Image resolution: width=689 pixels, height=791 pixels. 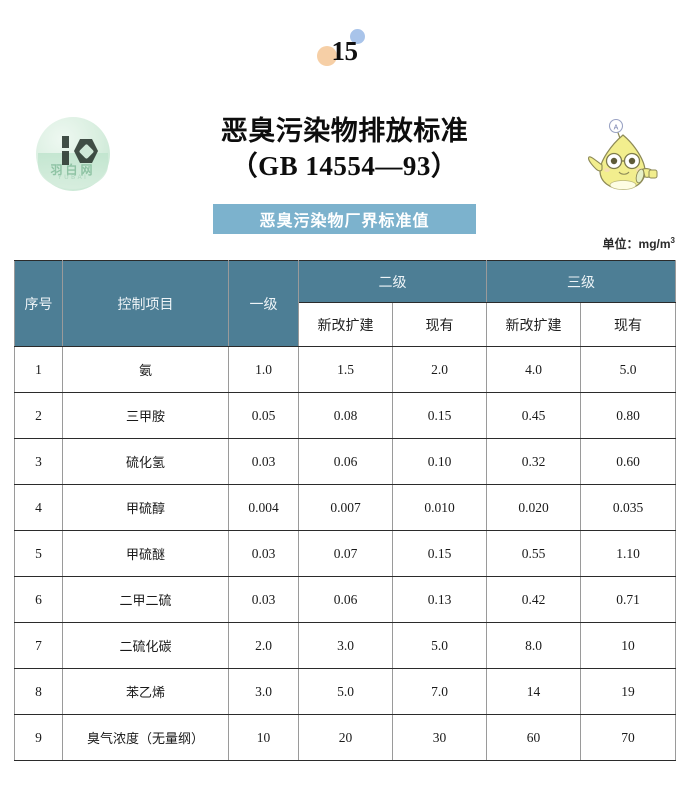 What do you see at coordinates (65, 142) in the screenshot?
I see `logo-bar-upper-icon` at bounding box center [65, 142].